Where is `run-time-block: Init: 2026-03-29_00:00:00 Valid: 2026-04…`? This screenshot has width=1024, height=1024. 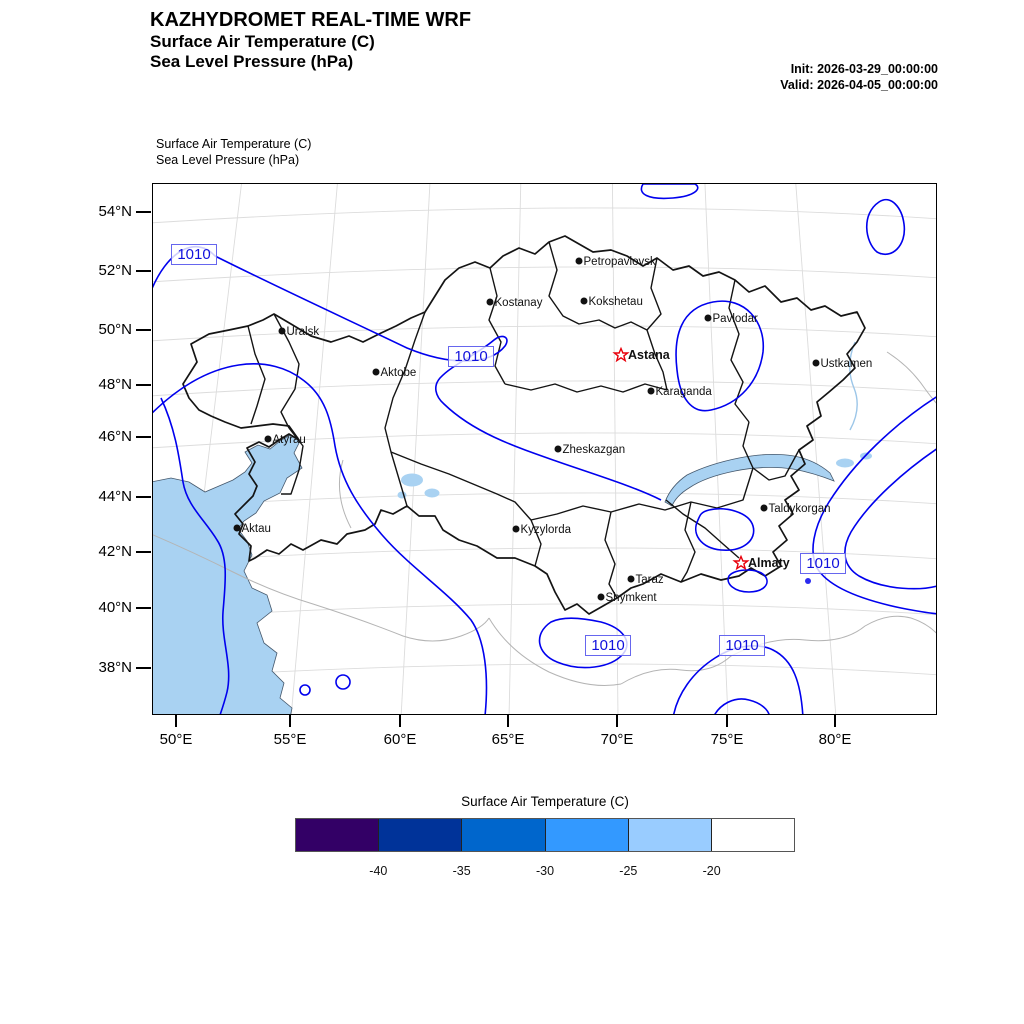
run-time-block: Init: 2026-03-29_00:00:00 Valid: 2026-04… is located at coordinates (859, 77).